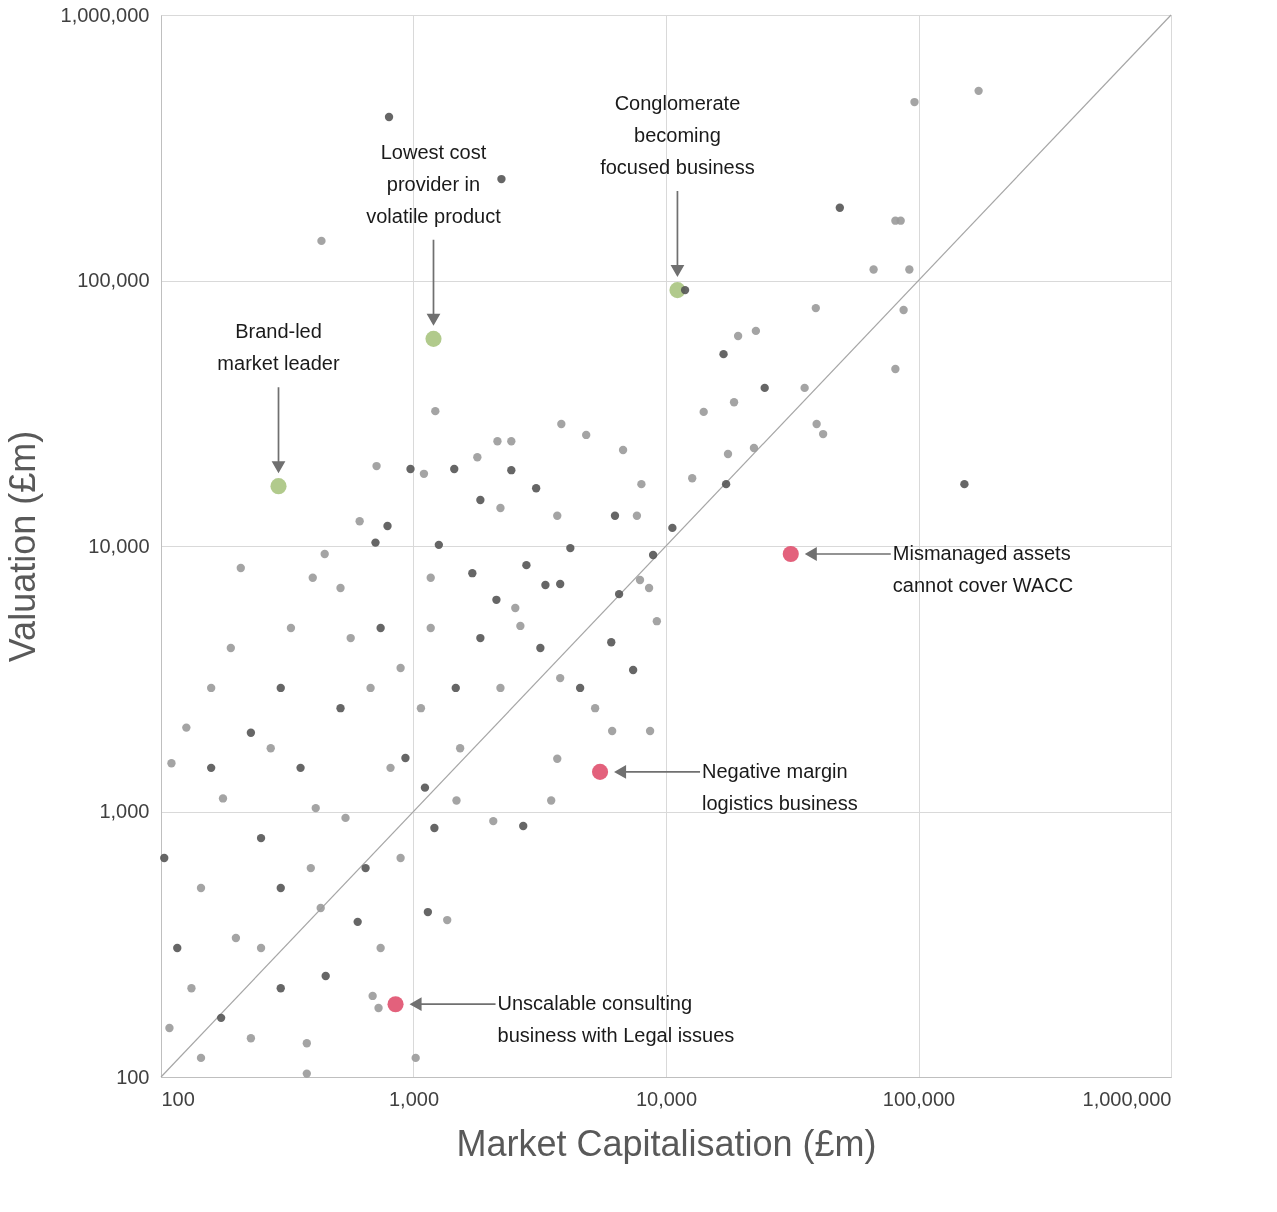 Image resolution: width=1277 pixels, height=1212 pixels. What do you see at coordinates (983, 569) in the screenshot?
I see `annotation: Mismanaged assets cannot cover WACC` at bounding box center [983, 569].